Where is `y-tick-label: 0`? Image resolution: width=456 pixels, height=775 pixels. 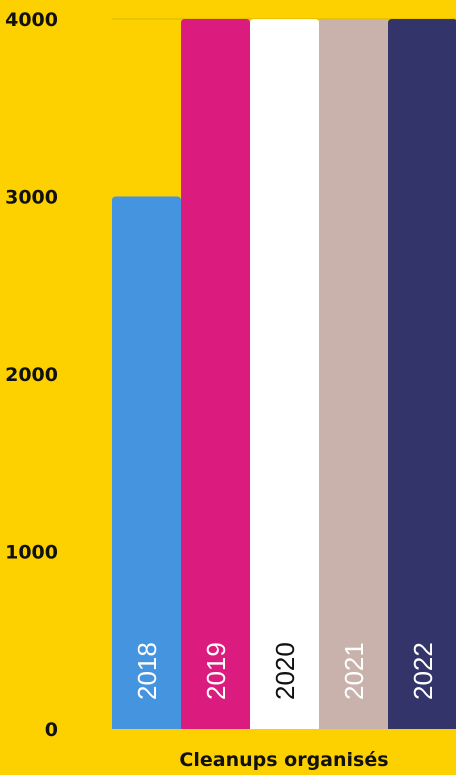
y-tick-label: 0 is located at coordinates (51, 730).